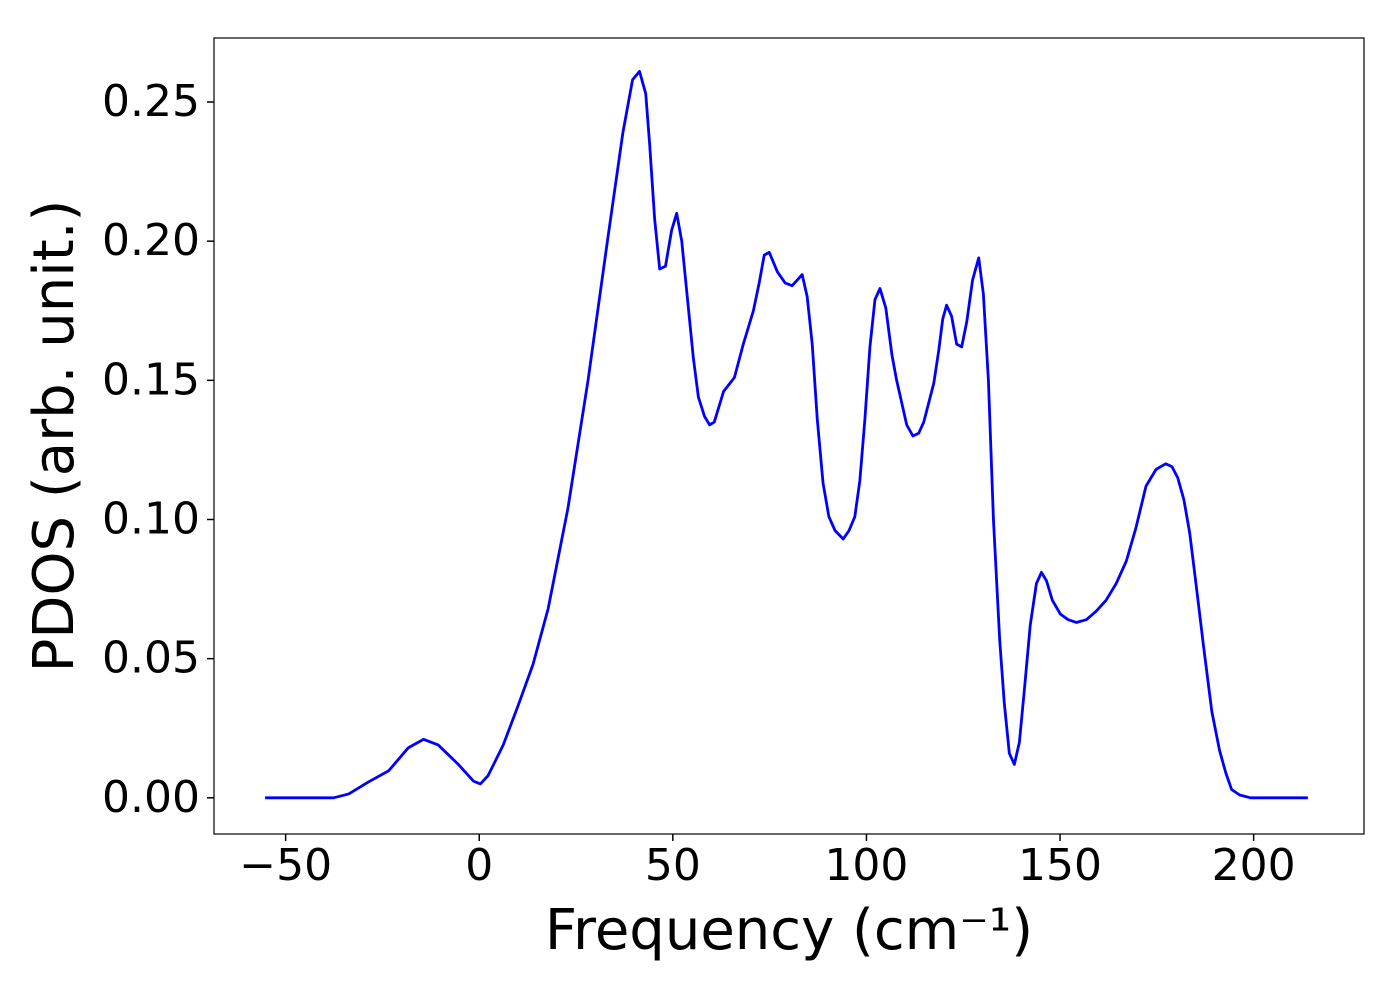 The width and height of the screenshot is (1400, 1000). I want to click on y-tick-label: 0.05, so click(151, 658).